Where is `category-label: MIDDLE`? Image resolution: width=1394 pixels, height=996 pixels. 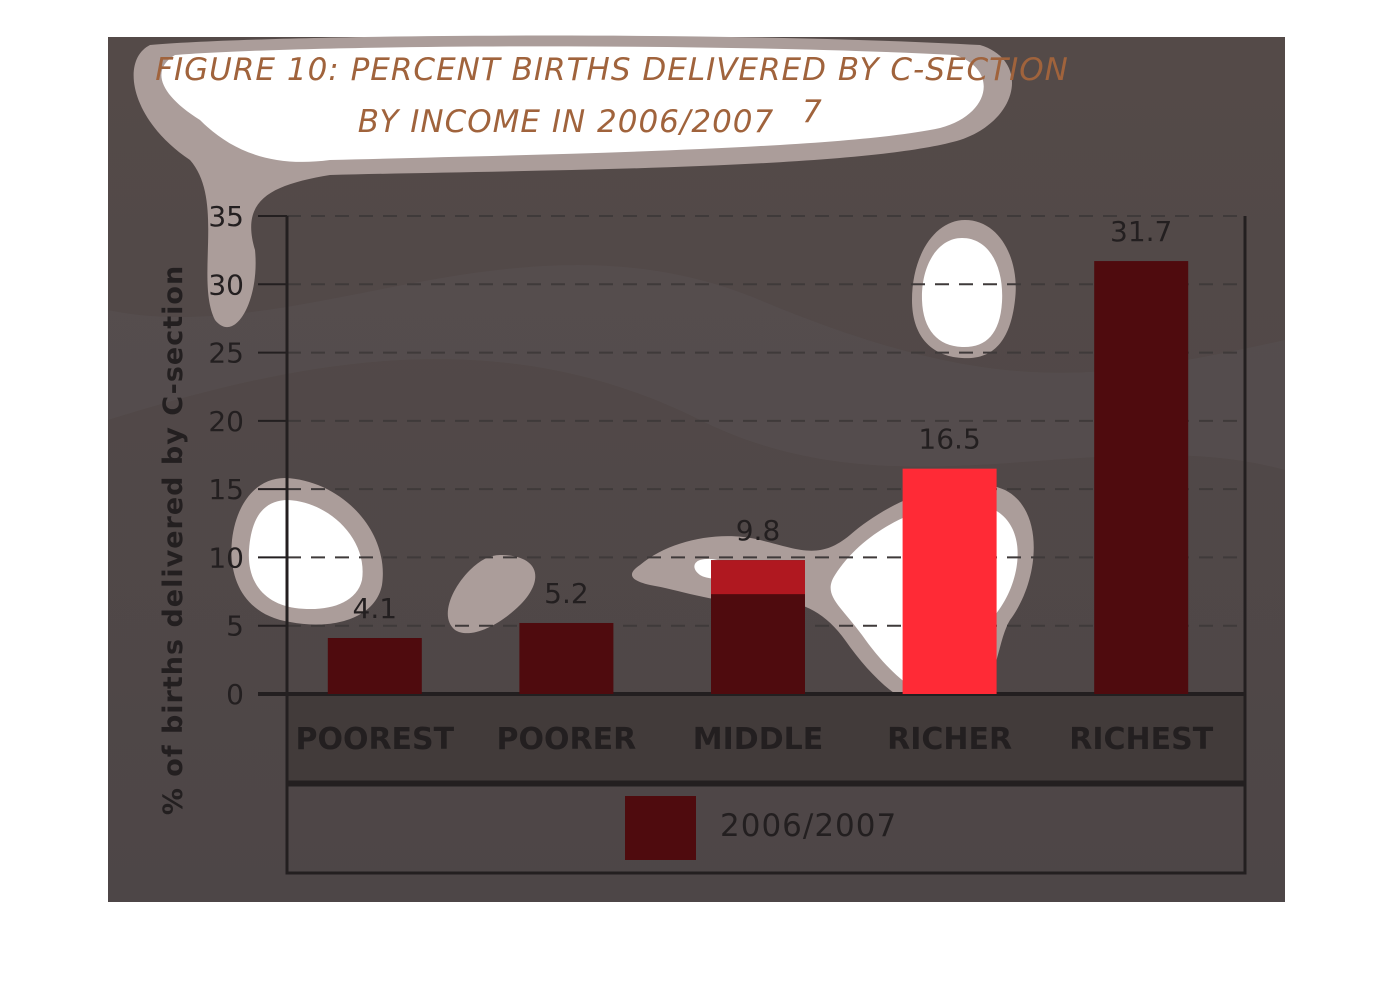 category-label: MIDDLE is located at coordinates (758, 739).